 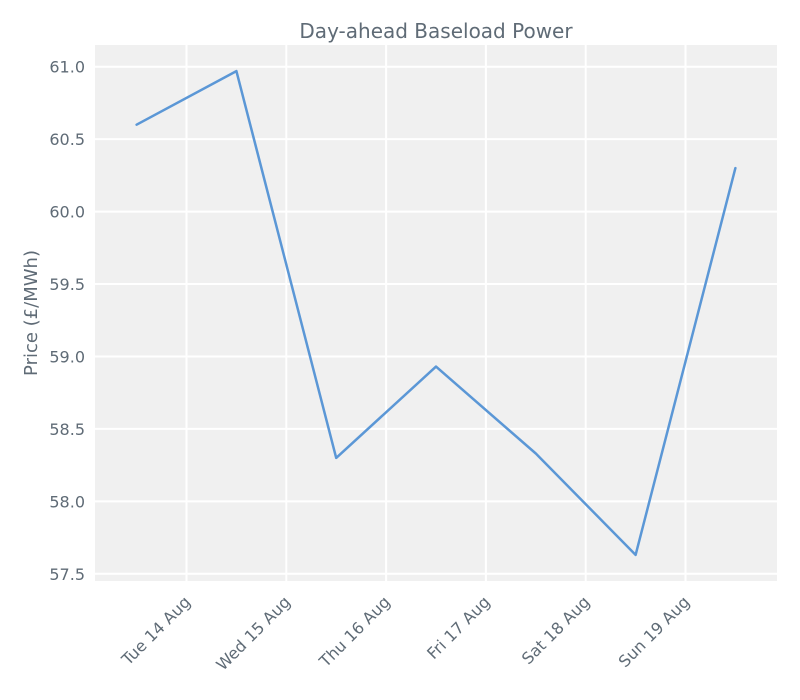 What do you see at coordinates (67, 501) in the screenshot?
I see `y-tick-label: 58.0` at bounding box center [67, 501].